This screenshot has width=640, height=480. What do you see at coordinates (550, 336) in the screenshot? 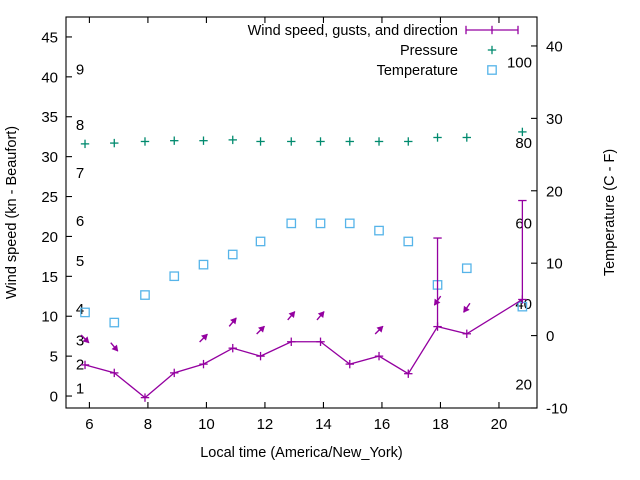
I see `y-right-tick-label: 0` at bounding box center [550, 336].